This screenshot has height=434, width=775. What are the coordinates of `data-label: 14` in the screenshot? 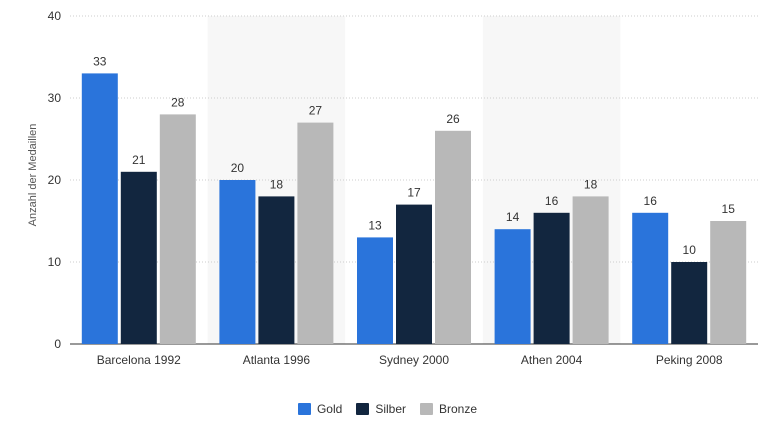 It's located at (513, 217).